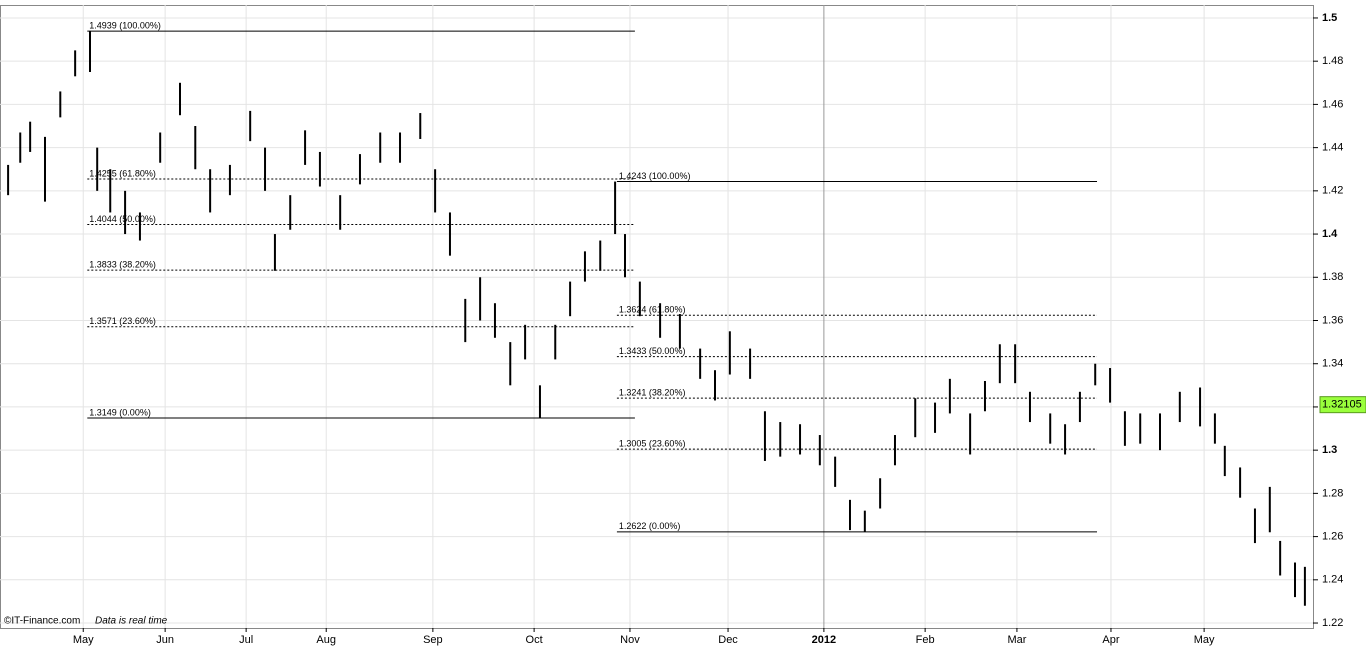 The width and height of the screenshot is (1366, 647). What do you see at coordinates (534, 640) in the screenshot?
I see `x-tick-label: Oct` at bounding box center [534, 640].